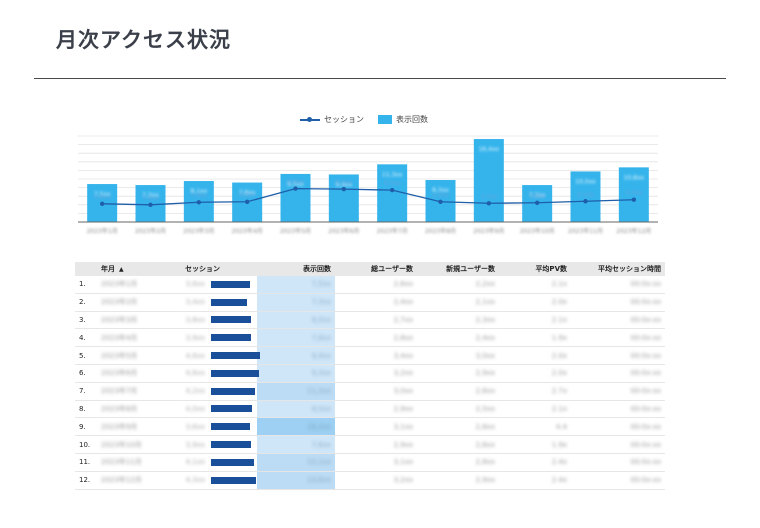  Describe the element at coordinates (376, 338) in the screenshot. I see `row-total-users: 2,8xx` at that location.